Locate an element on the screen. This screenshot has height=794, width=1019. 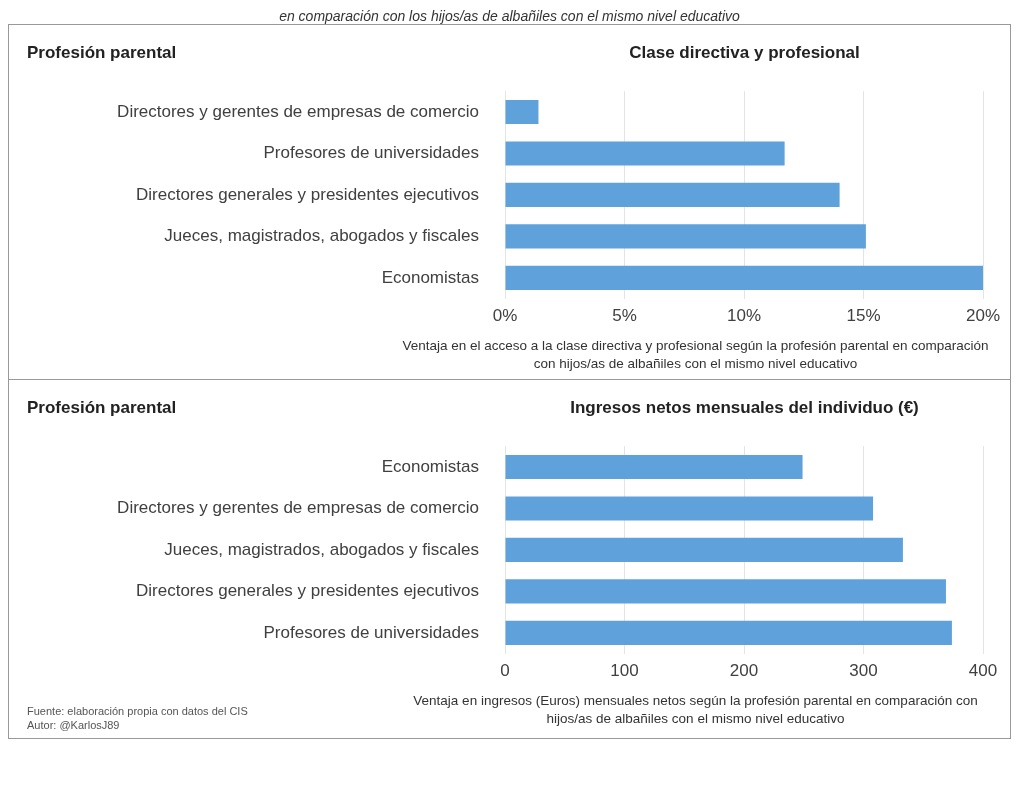
x-axis-title: Ventaja en el acceso a la clase directiva y profesional según la profesión parental en comparación con hijos/as de albañiles con el mismo nivel educativo is located at coordinates (695, 355).